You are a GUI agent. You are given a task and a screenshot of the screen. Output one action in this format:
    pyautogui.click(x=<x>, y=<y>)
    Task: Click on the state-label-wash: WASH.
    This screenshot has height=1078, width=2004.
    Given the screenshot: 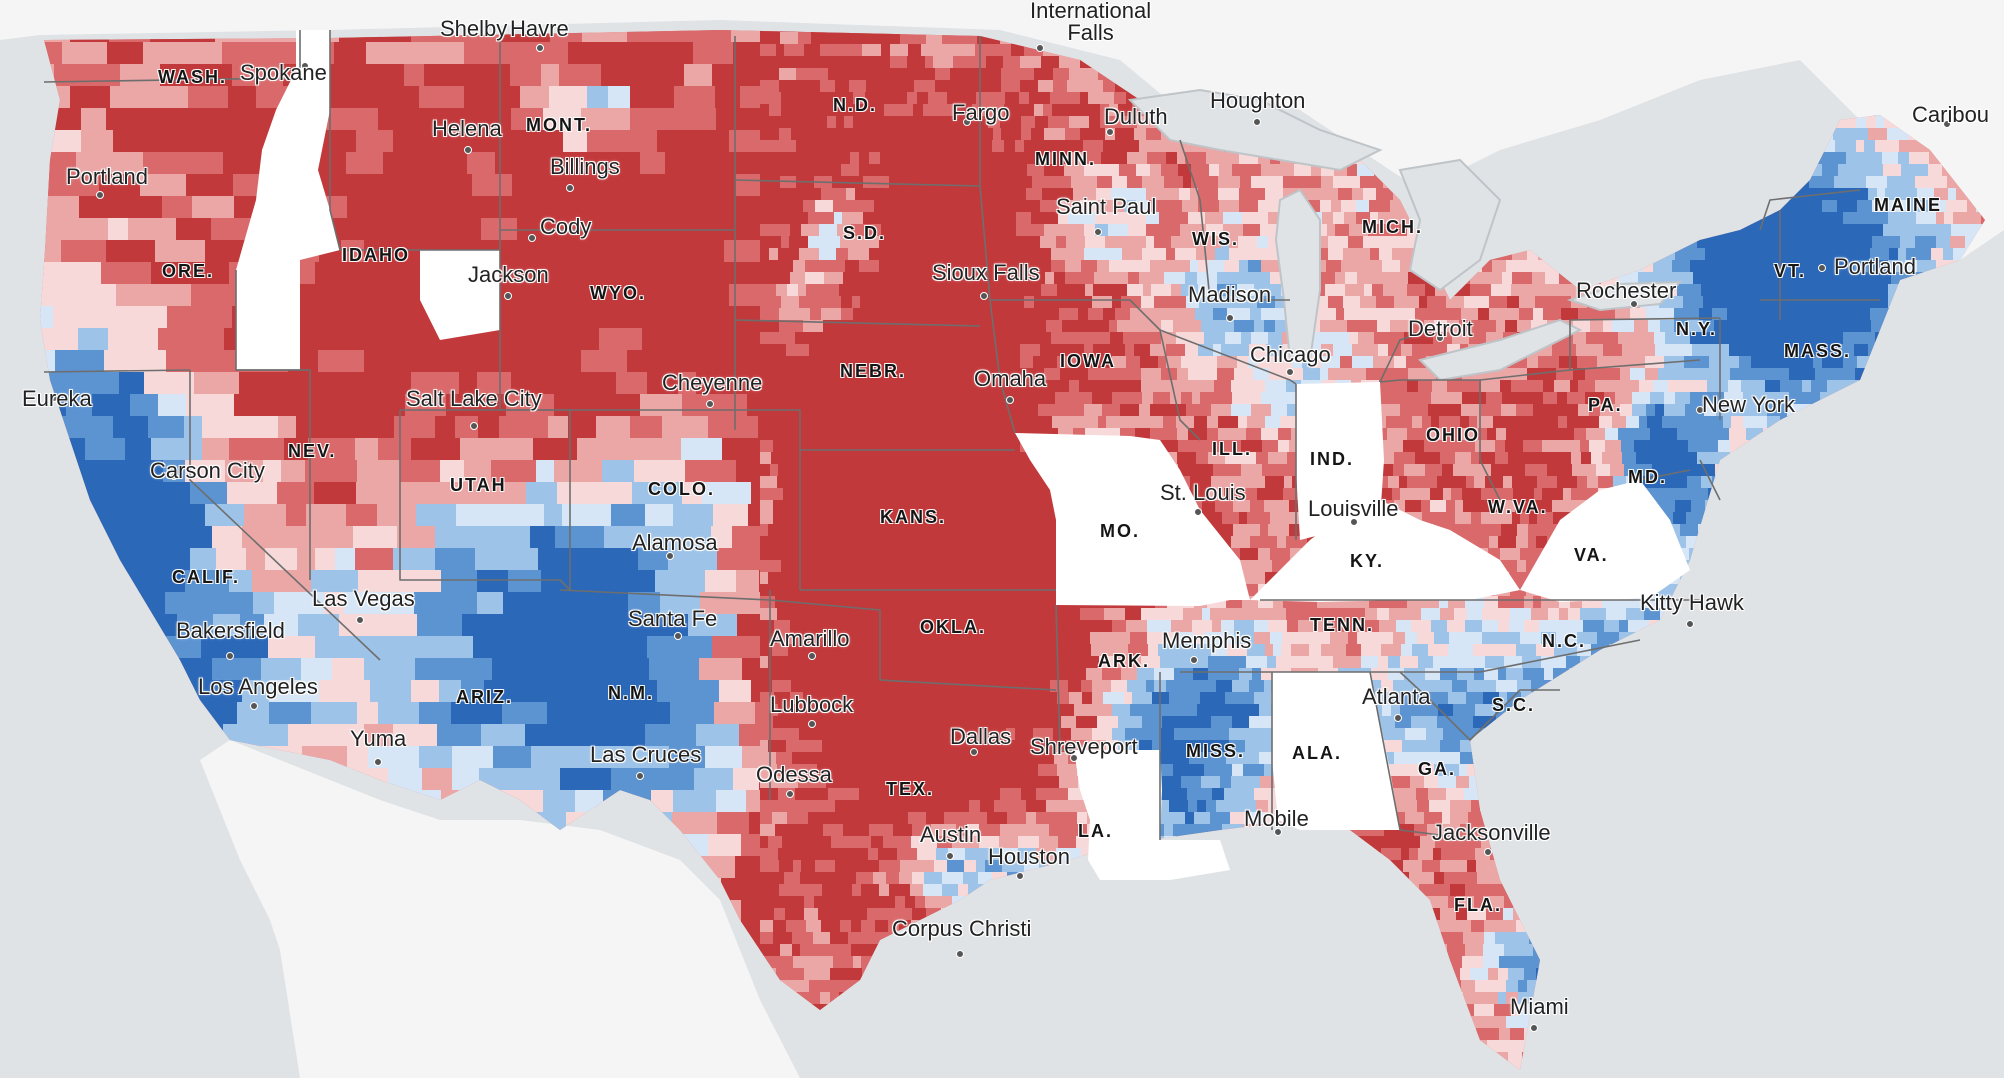 What is the action you would take?
    pyautogui.click(x=193, y=77)
    